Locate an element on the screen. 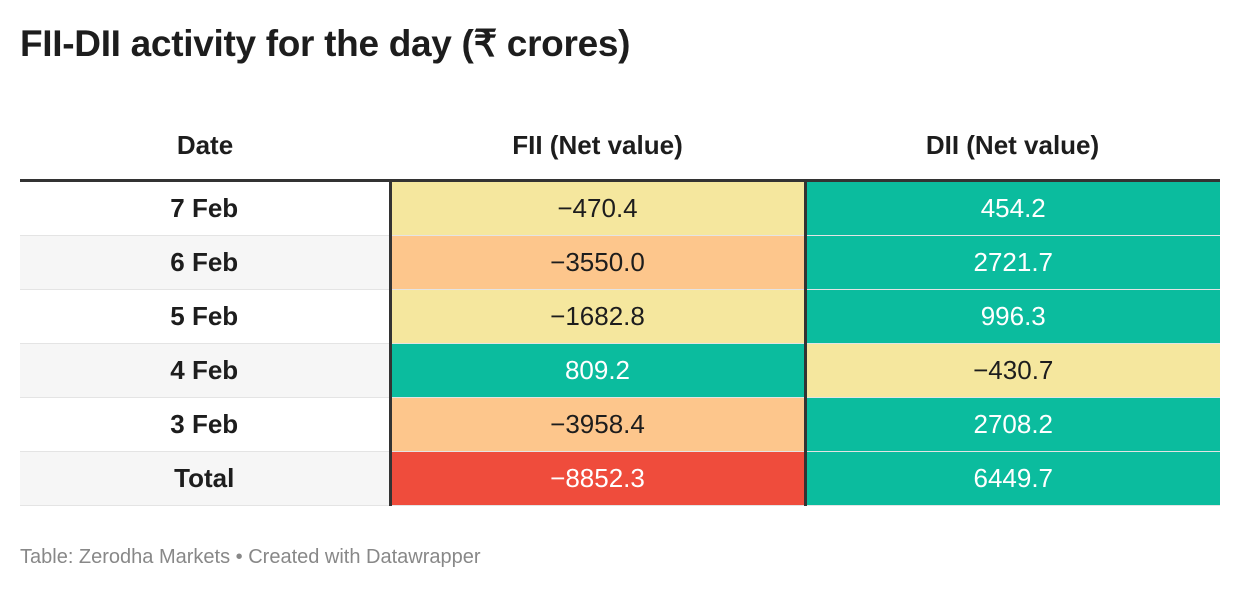 The height and width of the screenshot is (592, 1240). table-row: 5 Feb −1682.8 996.3 is located at coordinates (620, 316).